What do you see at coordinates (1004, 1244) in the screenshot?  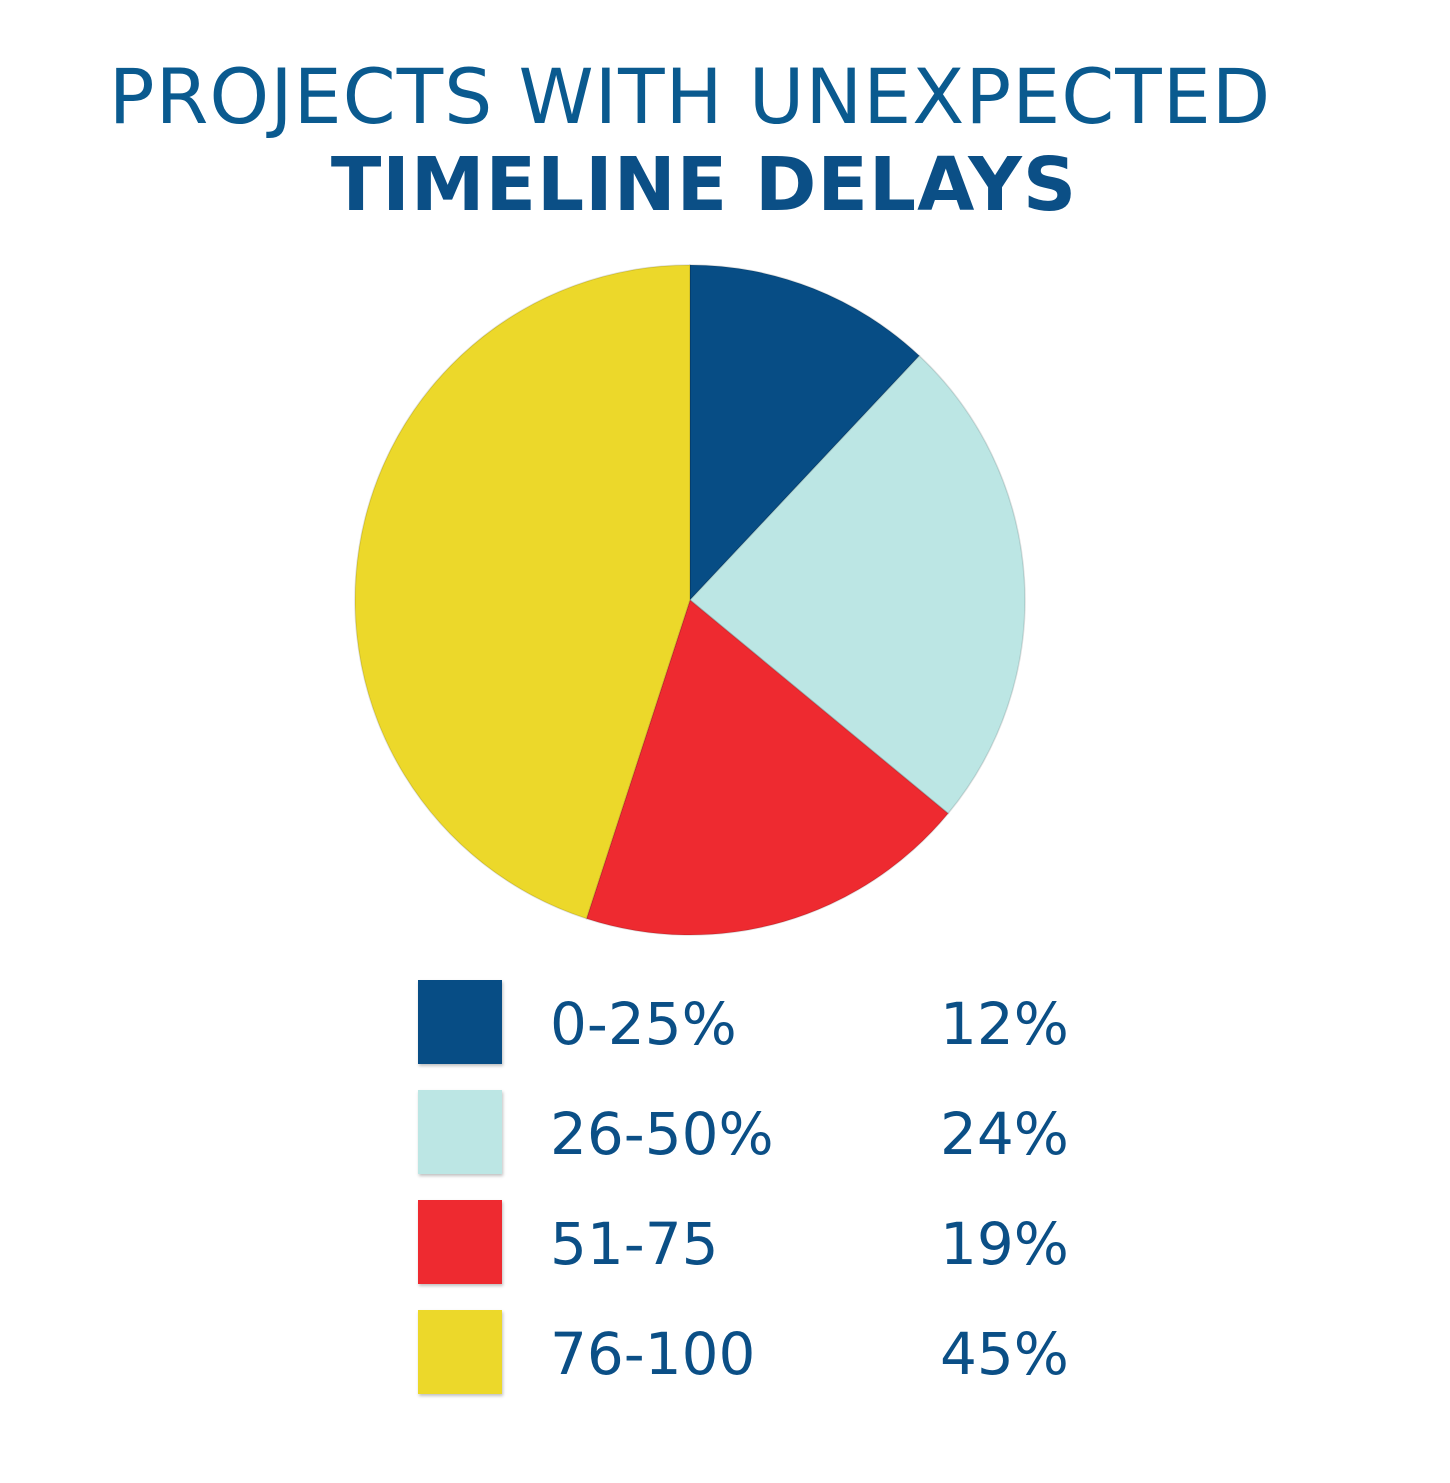 I see `legend-value: 19%` at bounding box center [1004, 1244].